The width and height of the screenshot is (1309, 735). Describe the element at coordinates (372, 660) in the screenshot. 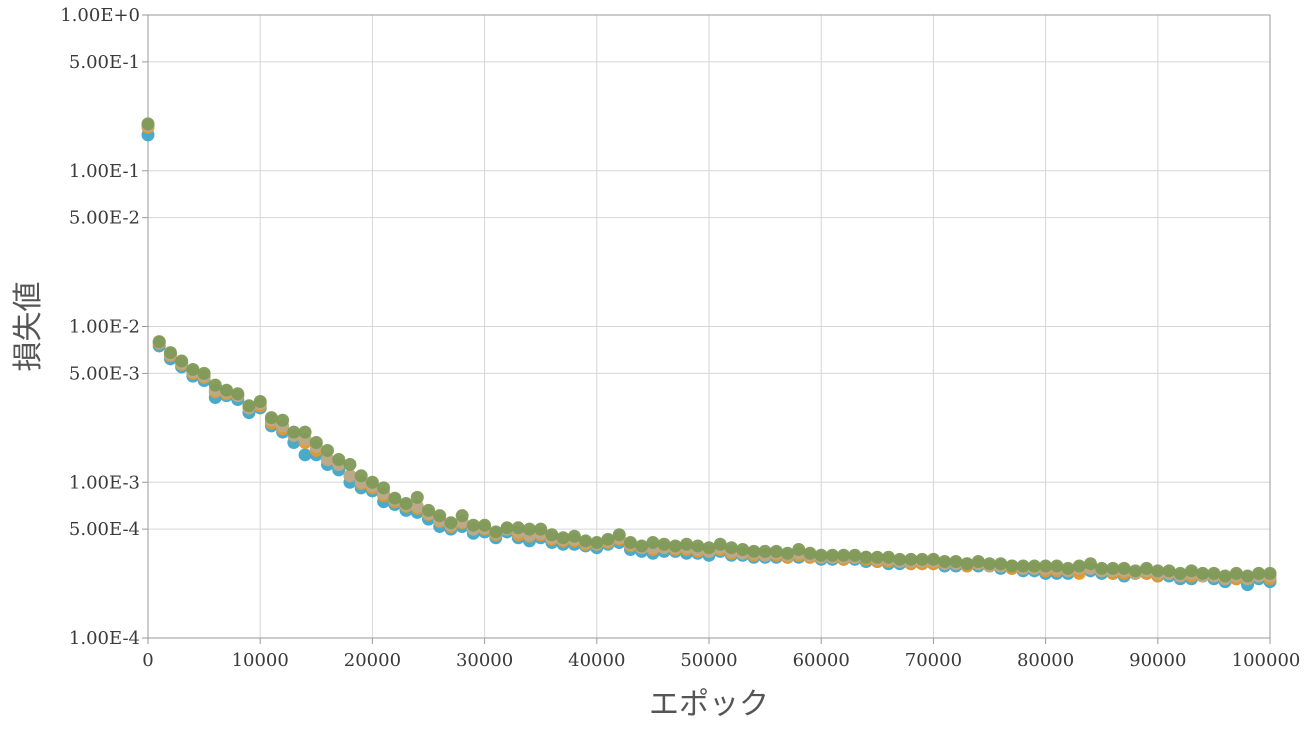

I see `x-tick-label: 20000` at that location.